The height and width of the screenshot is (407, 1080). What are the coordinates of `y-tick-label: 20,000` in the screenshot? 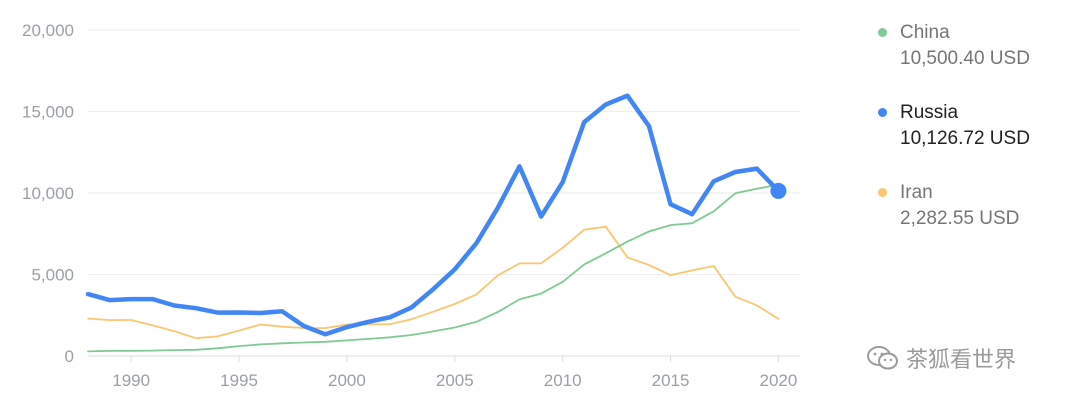 It's located at (48, 30).